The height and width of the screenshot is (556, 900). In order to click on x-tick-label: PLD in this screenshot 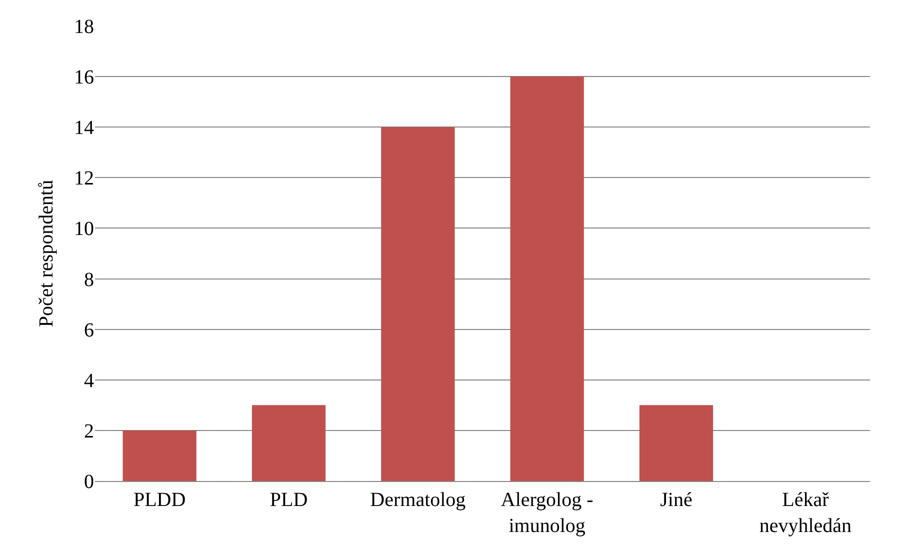, I will do `click(289, 500)`.